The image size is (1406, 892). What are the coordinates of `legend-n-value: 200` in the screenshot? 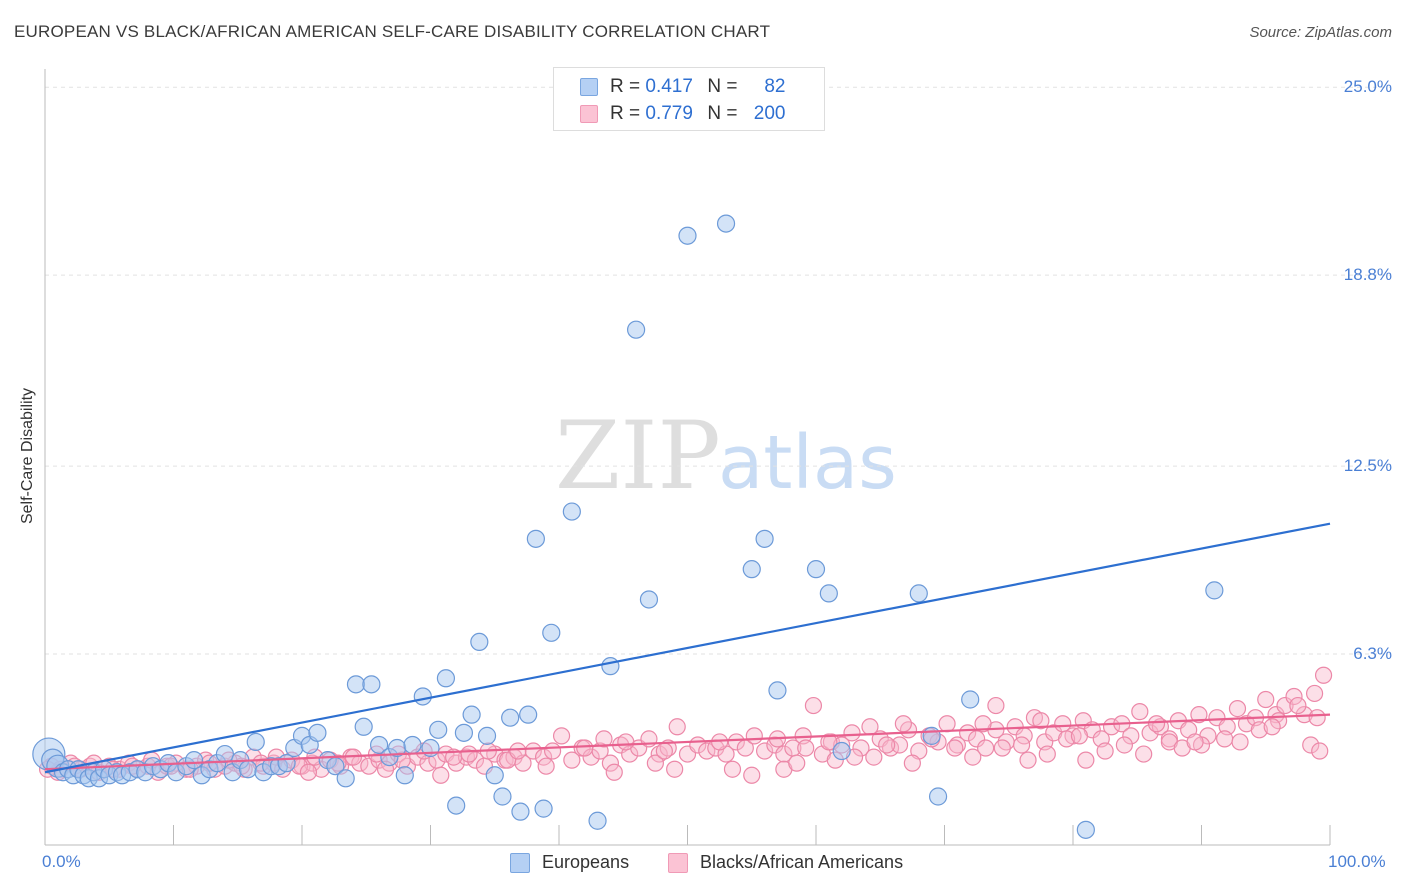 It's located at (769, 113).